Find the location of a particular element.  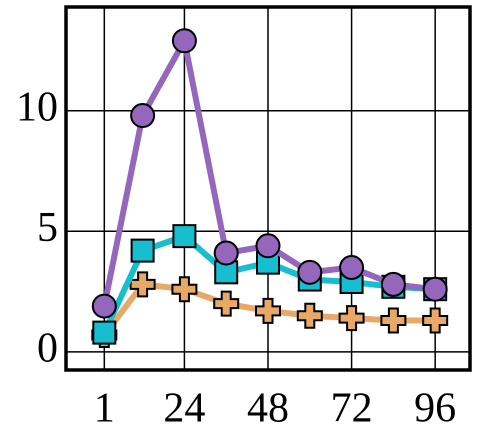

x-tick-label: 48 is located at coordinates (268, 409).